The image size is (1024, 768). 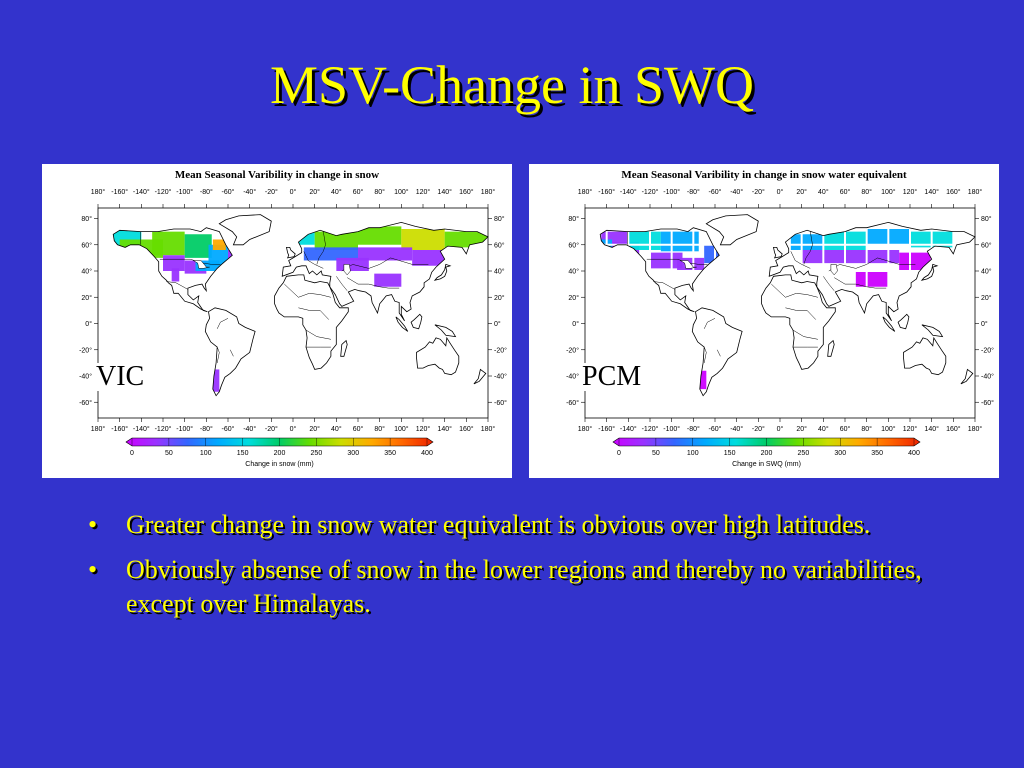 What do you see at coordinates (650, 429) in the screenshot?
I see `lon-tick-label-bottom: -120°` at bounding box center [650, 429].